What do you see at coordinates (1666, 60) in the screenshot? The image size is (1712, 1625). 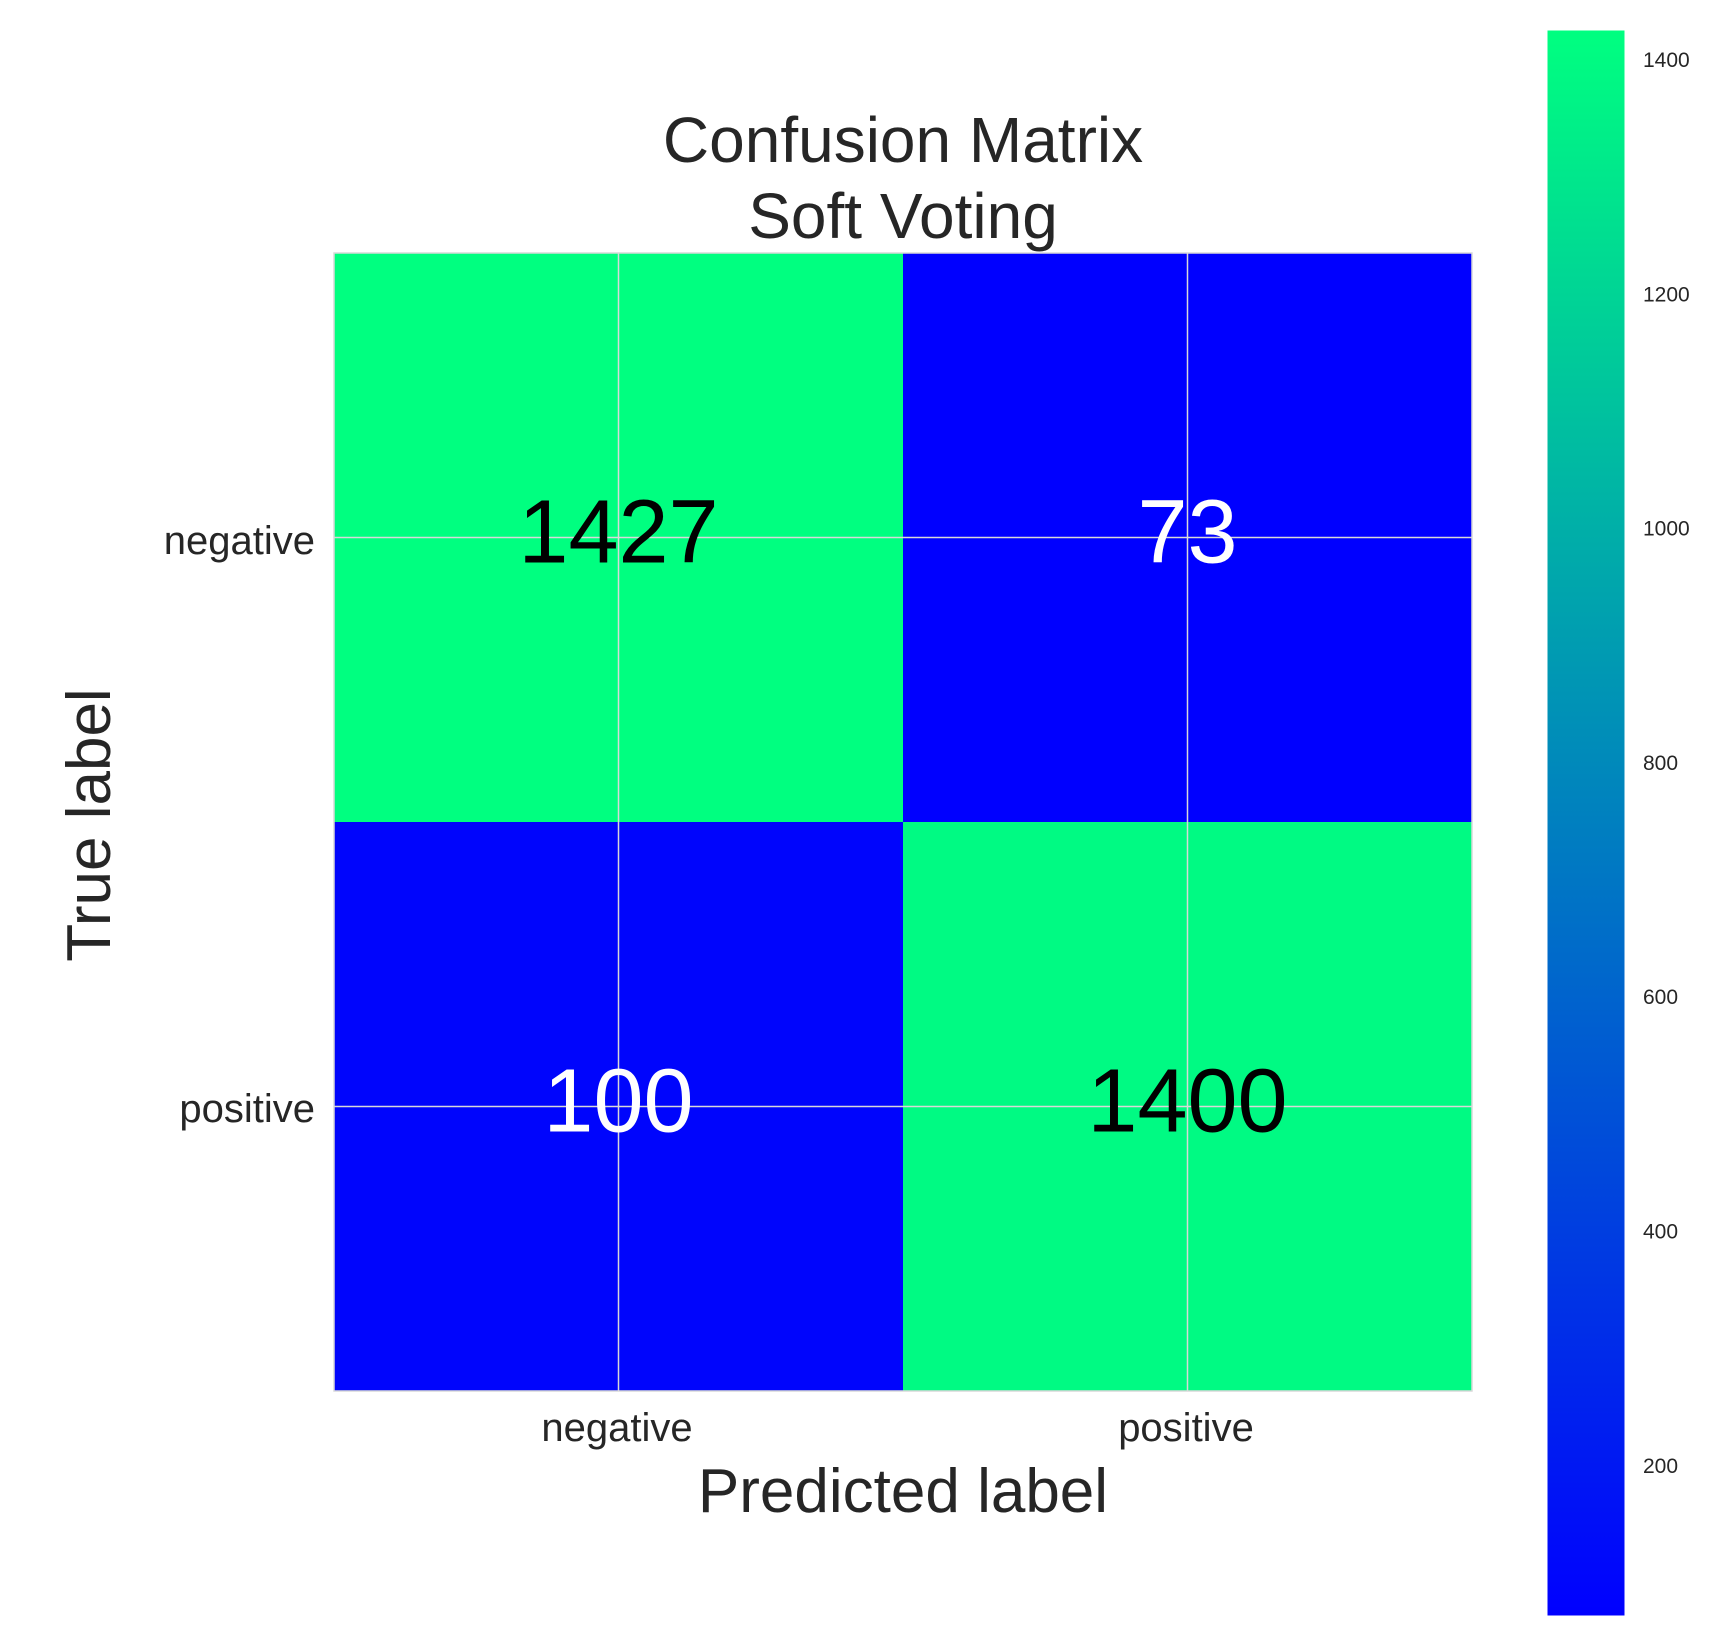 I see `colorbar-tick-label: 1400` at bounding box center [1666, 60].